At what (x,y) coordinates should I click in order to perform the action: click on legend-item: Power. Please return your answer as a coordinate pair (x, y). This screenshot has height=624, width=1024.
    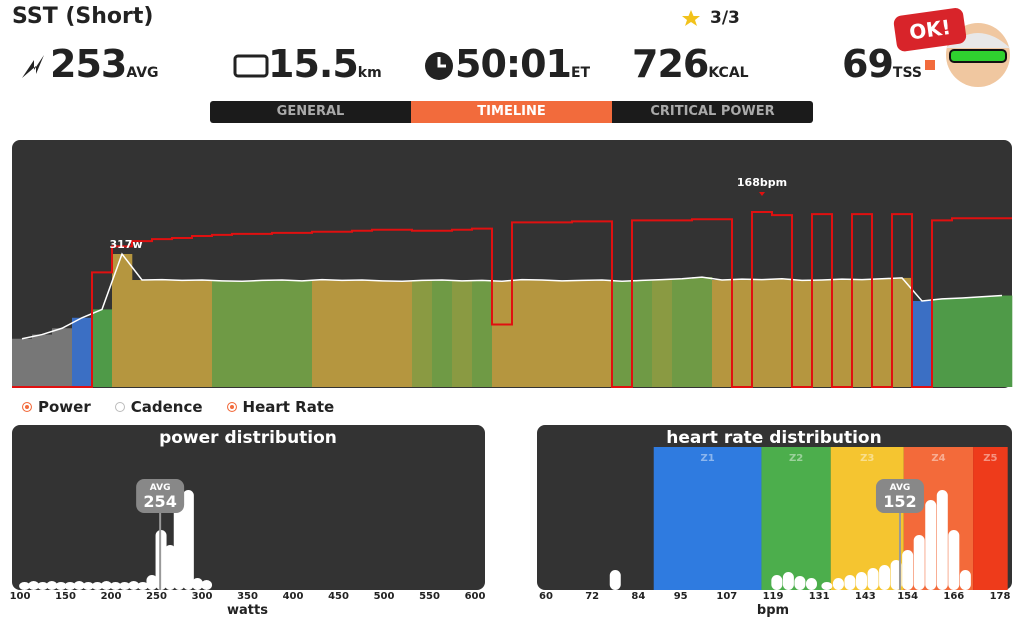
    Looking at the image, I should click on (56, 407).